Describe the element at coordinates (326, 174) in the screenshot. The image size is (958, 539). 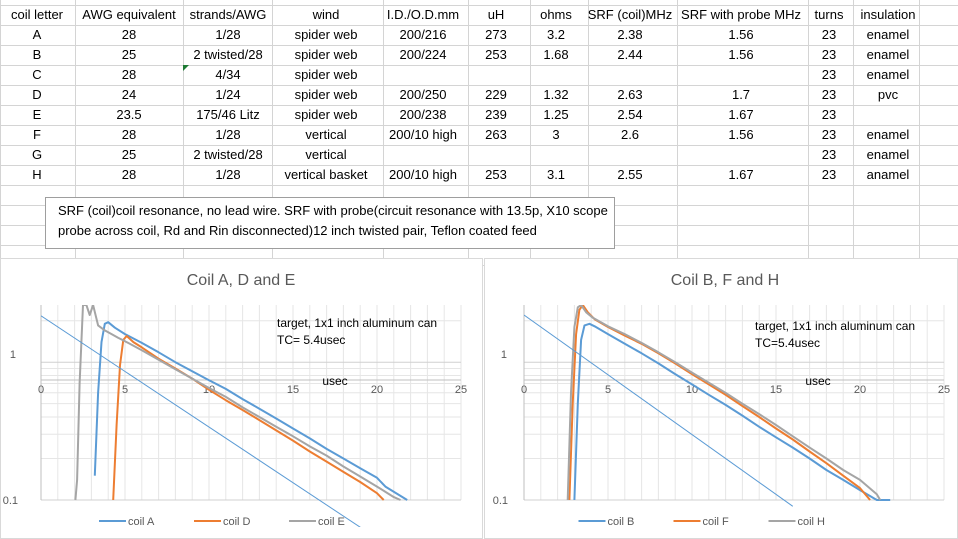
I see `table-cell: vertical basket` at that location.